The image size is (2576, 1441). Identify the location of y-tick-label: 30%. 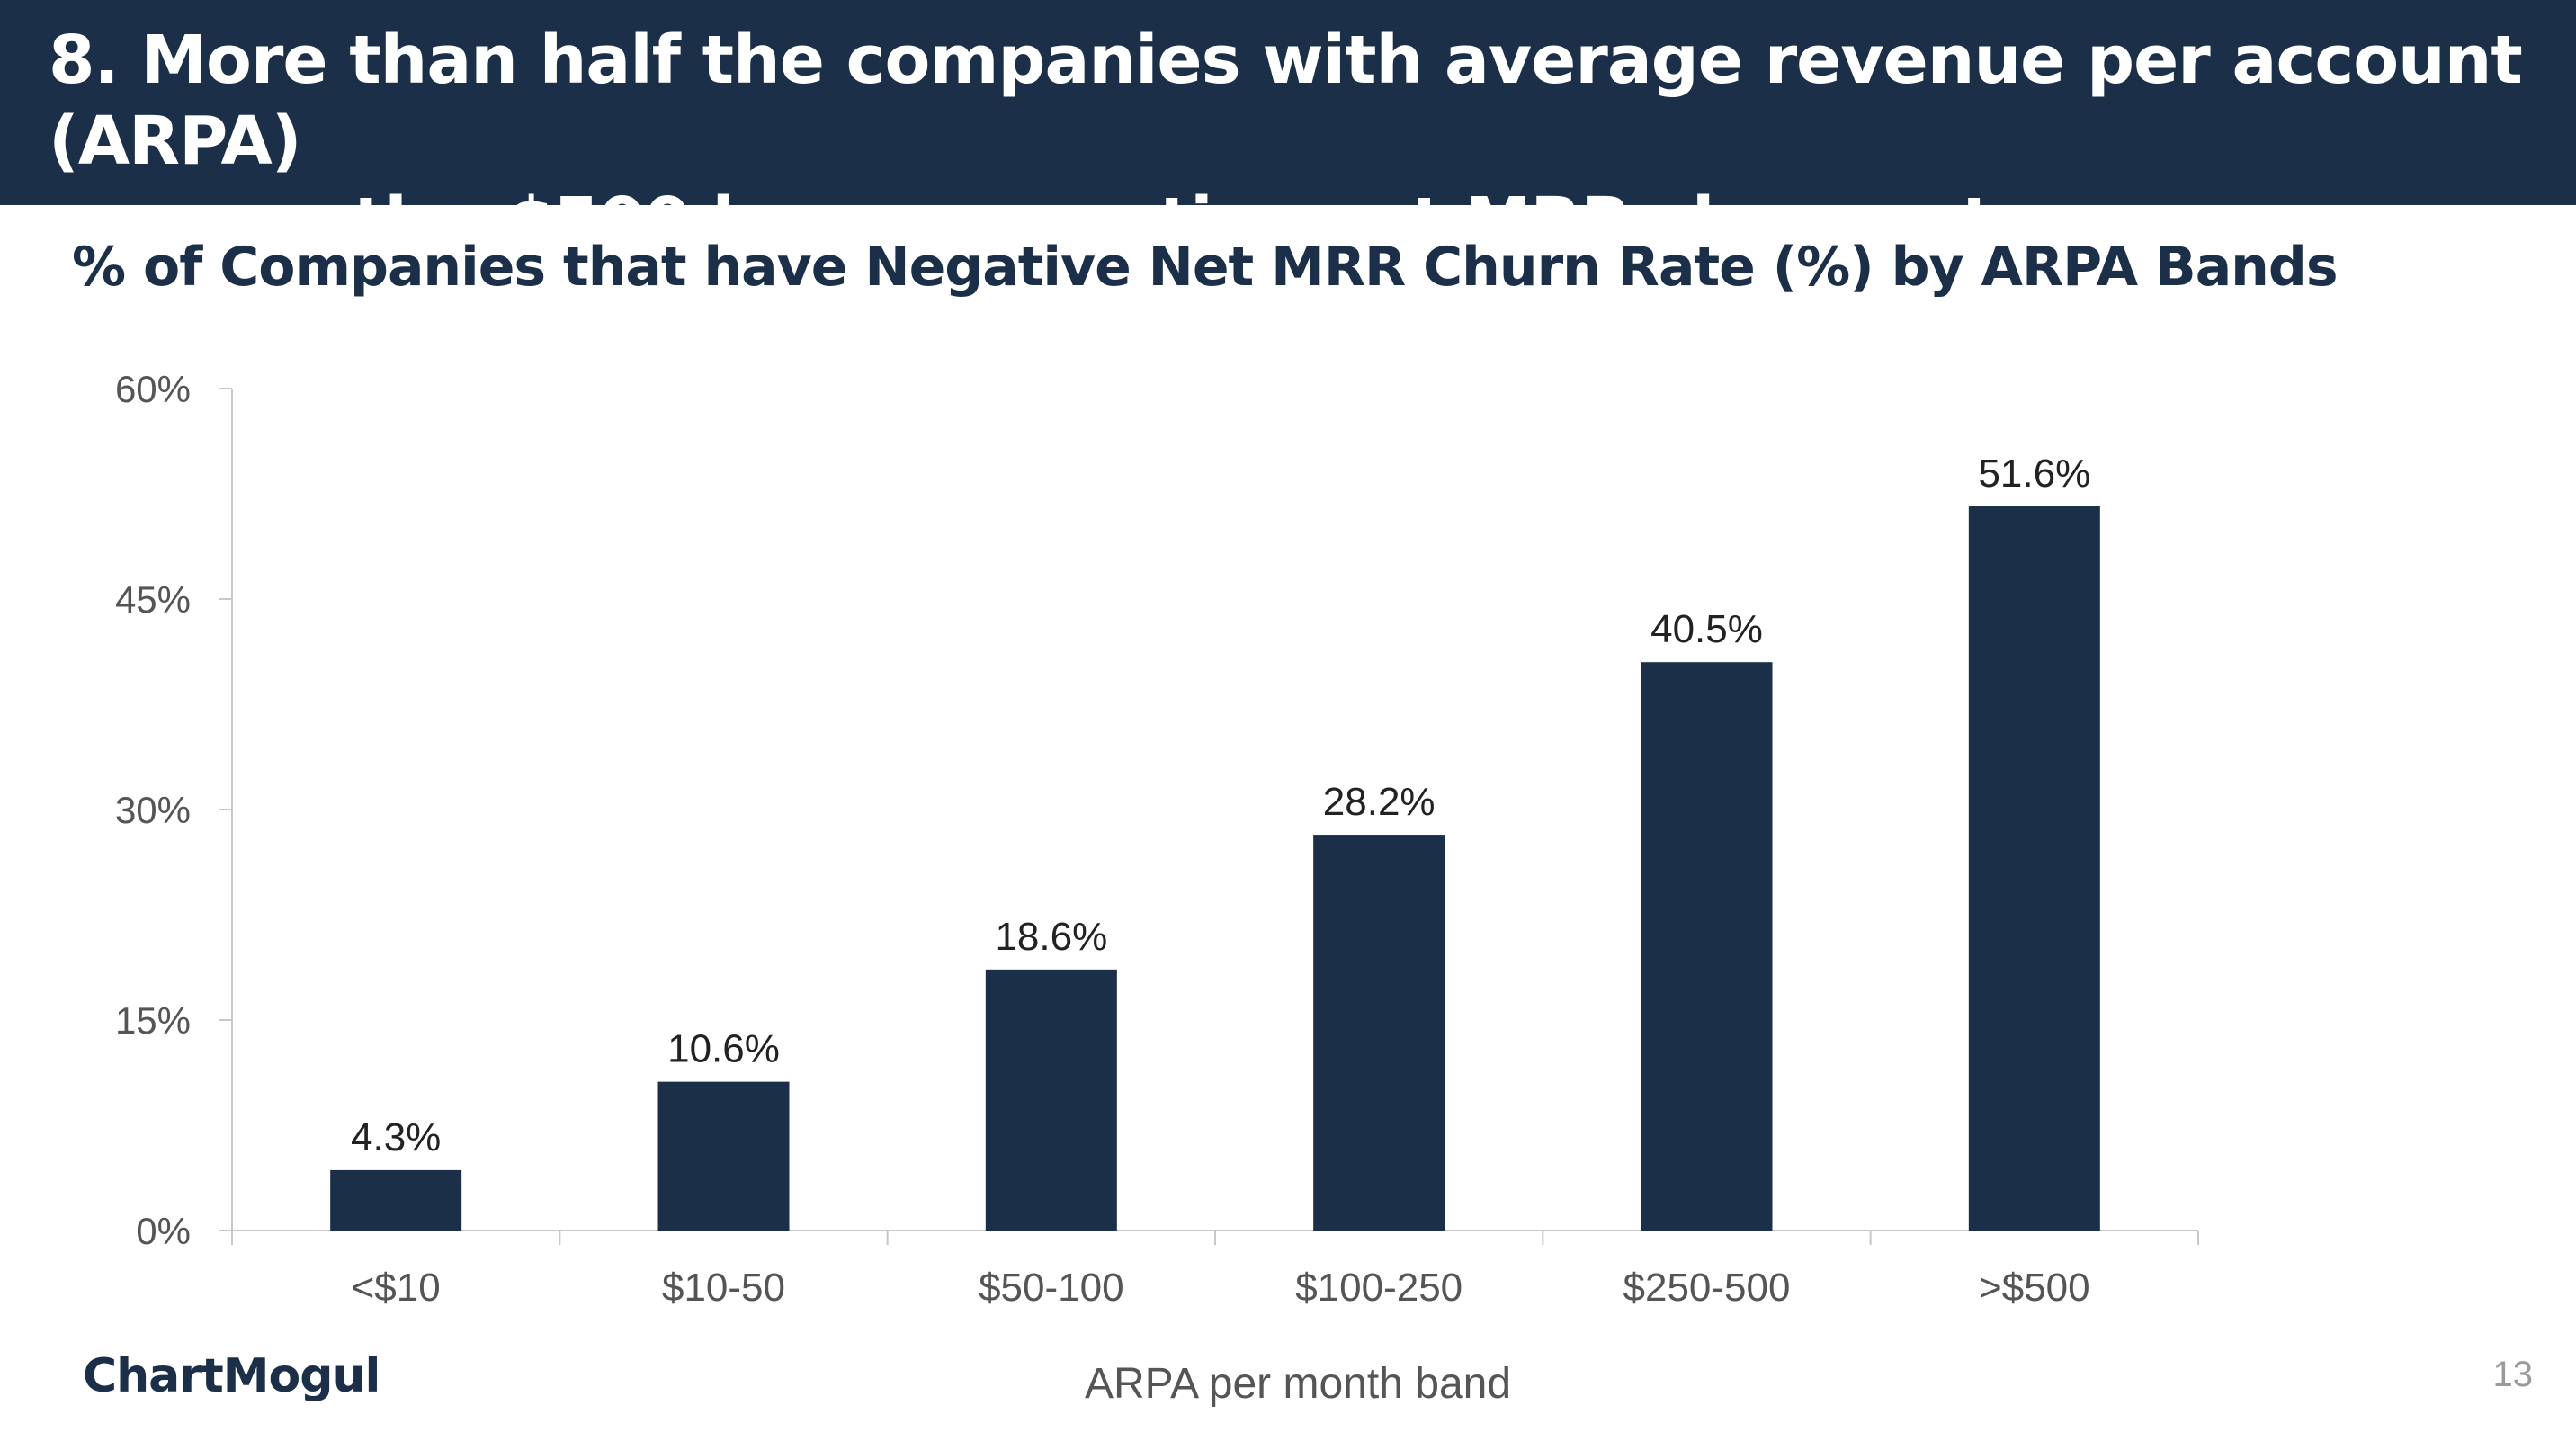
(153, 810).